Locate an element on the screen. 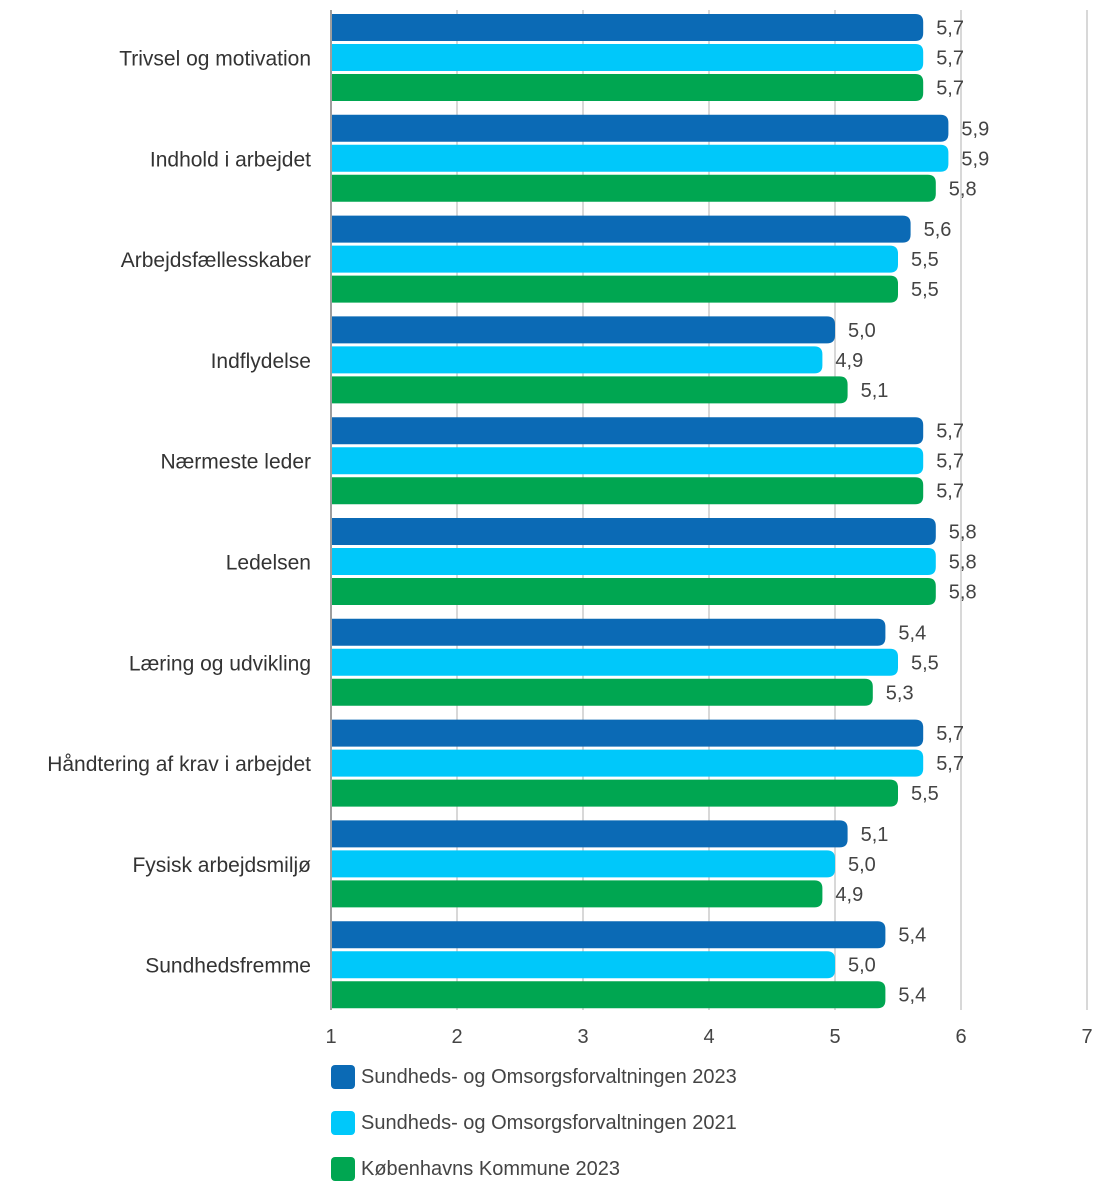 The width and height of the screenshot is (1093, 1200). data-label-5-series-1: 5,8 is located at coordinates (963, 563).